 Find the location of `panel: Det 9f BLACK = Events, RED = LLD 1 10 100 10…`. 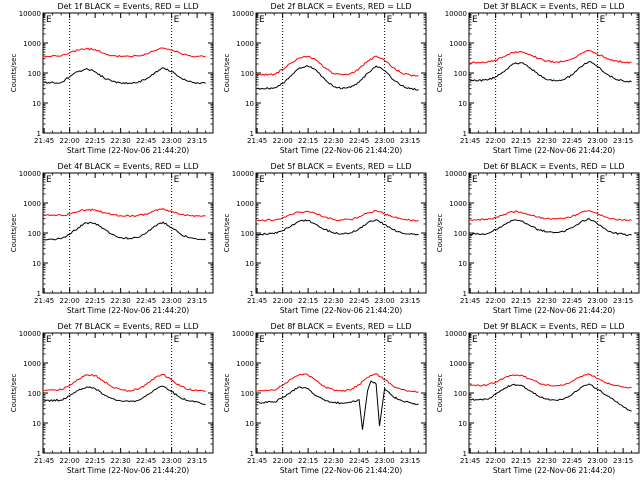

panel: Det 9f BLACK = Events, RED = LLD 1 10 100 10… is located at coordinates (538, 398).